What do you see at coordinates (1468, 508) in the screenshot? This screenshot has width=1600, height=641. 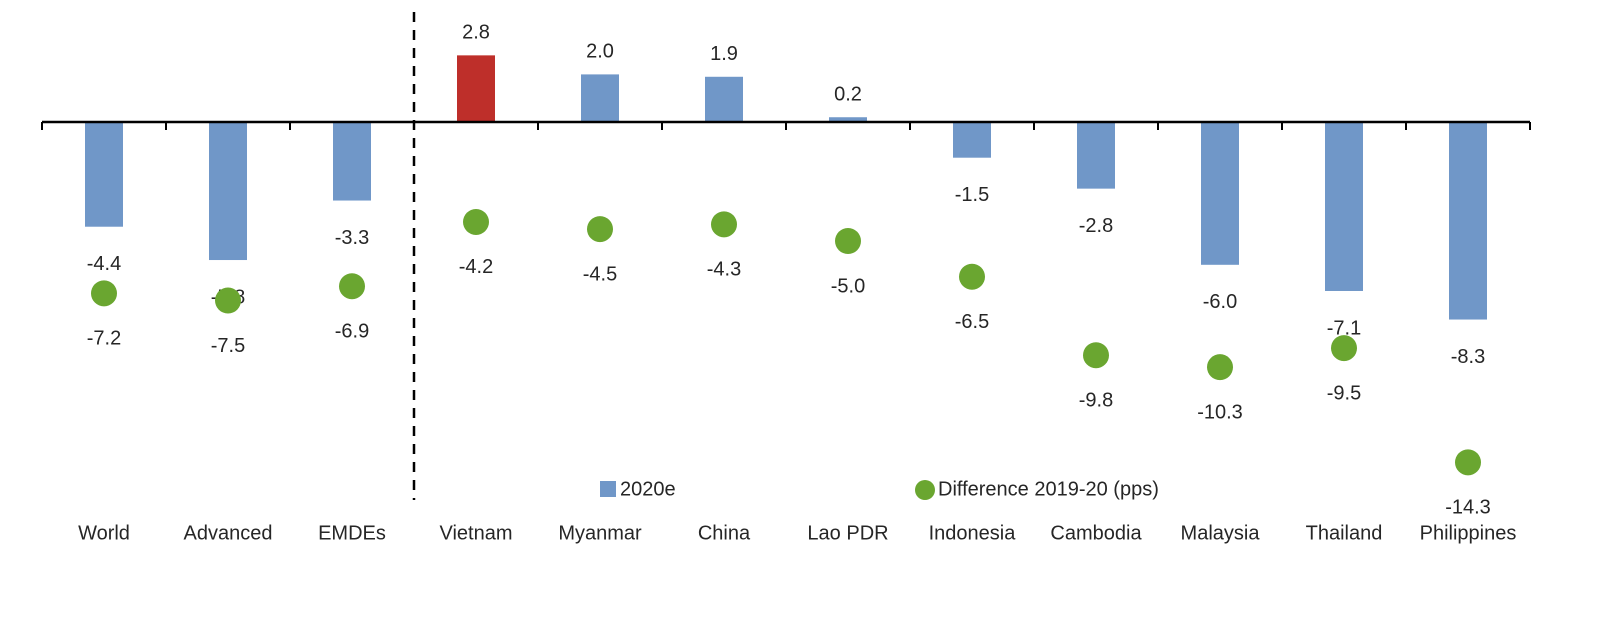 I see `dot-data-label: -14.3` at bounding box center [1468, 508].